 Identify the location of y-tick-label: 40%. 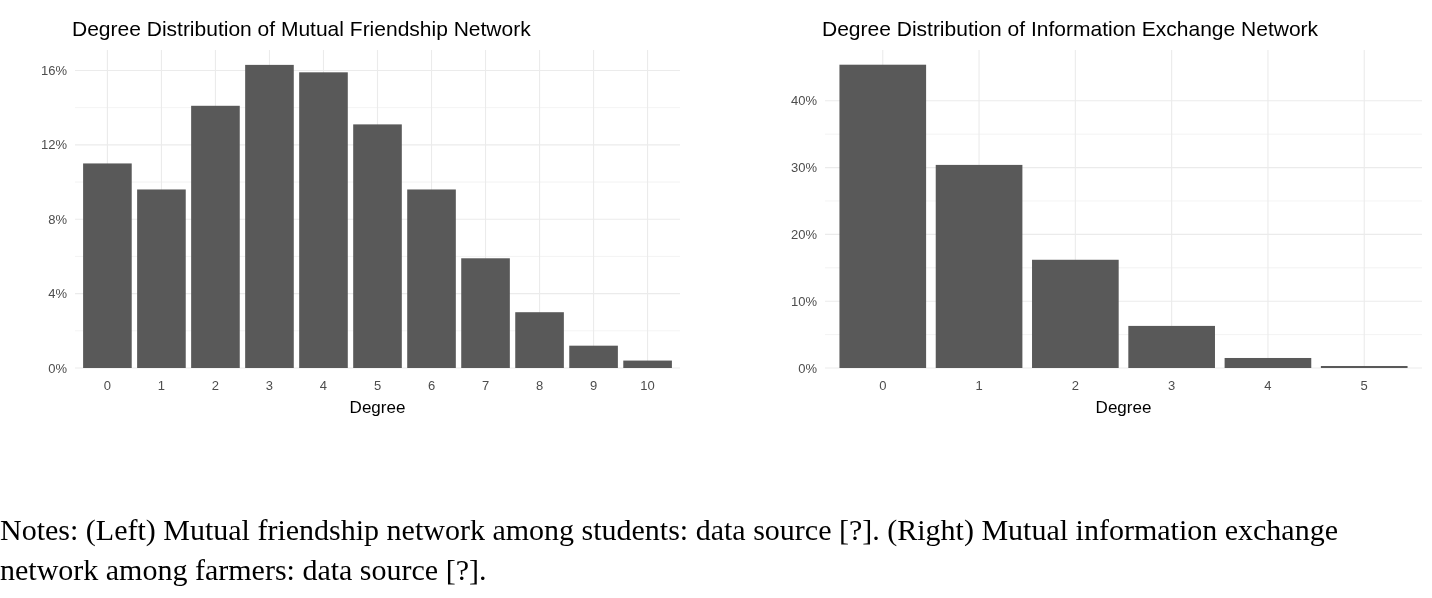
(804, 101).